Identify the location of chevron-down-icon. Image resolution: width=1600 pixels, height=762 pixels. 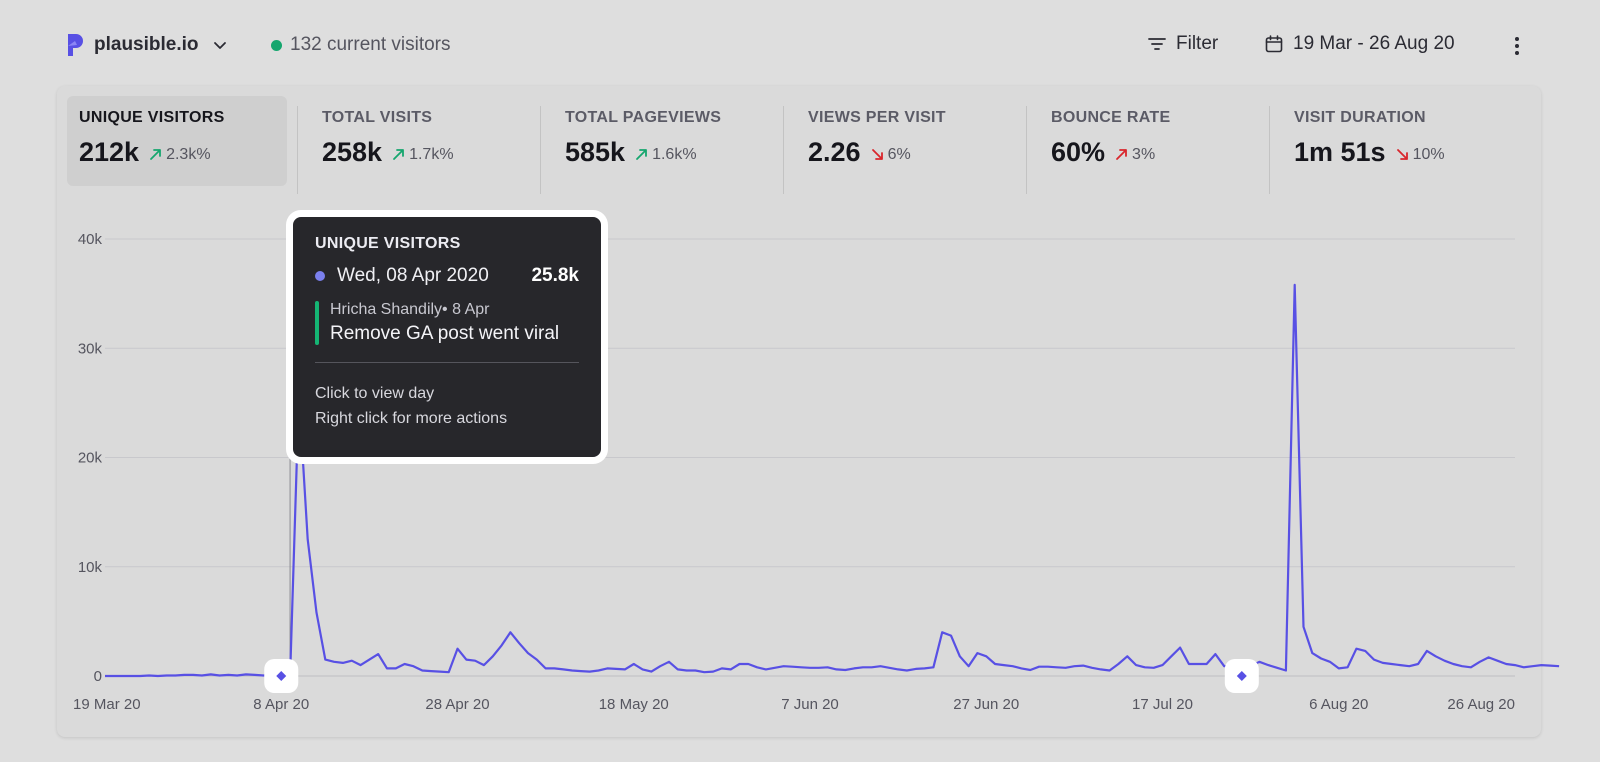
(219, 45).